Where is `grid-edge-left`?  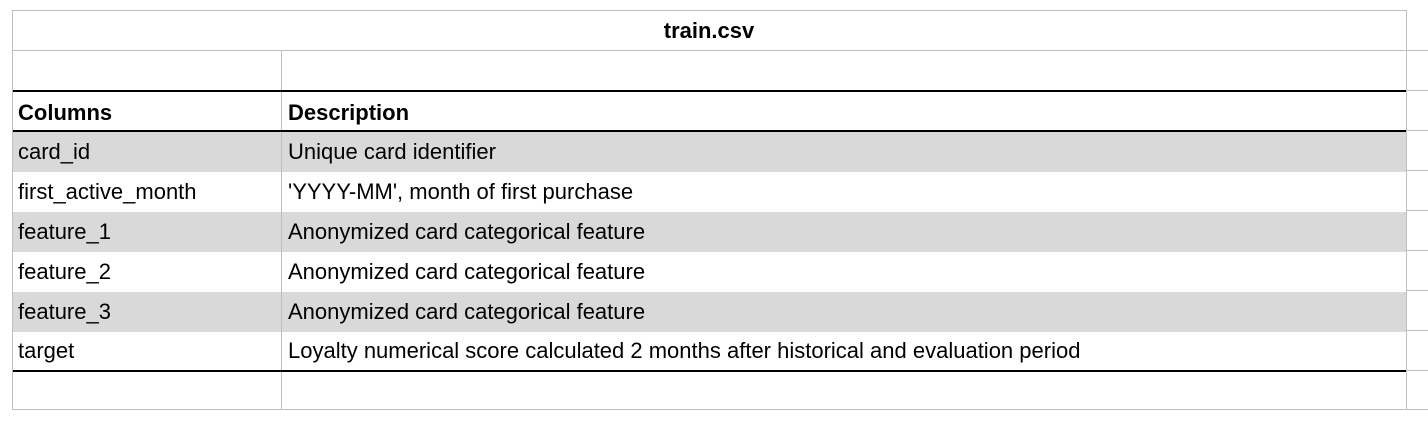
grid-edge-left is located at coordinates (12, 210).